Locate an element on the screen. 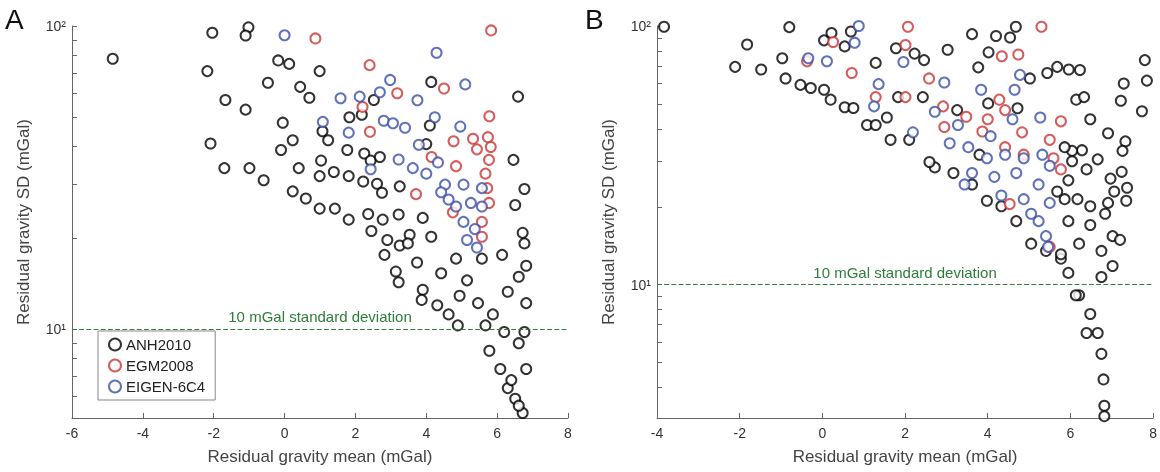 This screenshot has height=472, width=1160. legend-label: EGM2008 is located at coordinates (160, 365).